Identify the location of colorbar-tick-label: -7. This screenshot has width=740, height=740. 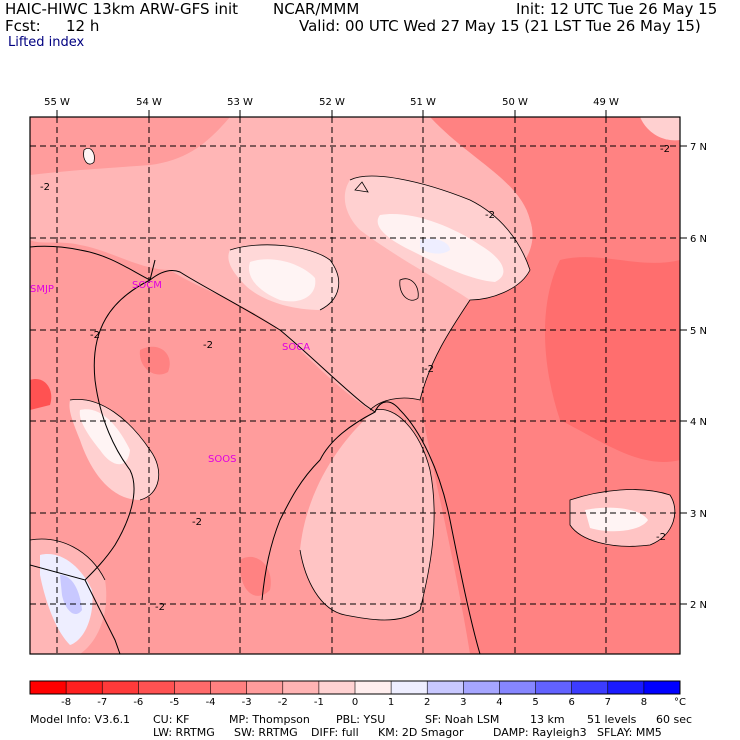
(102, 702).